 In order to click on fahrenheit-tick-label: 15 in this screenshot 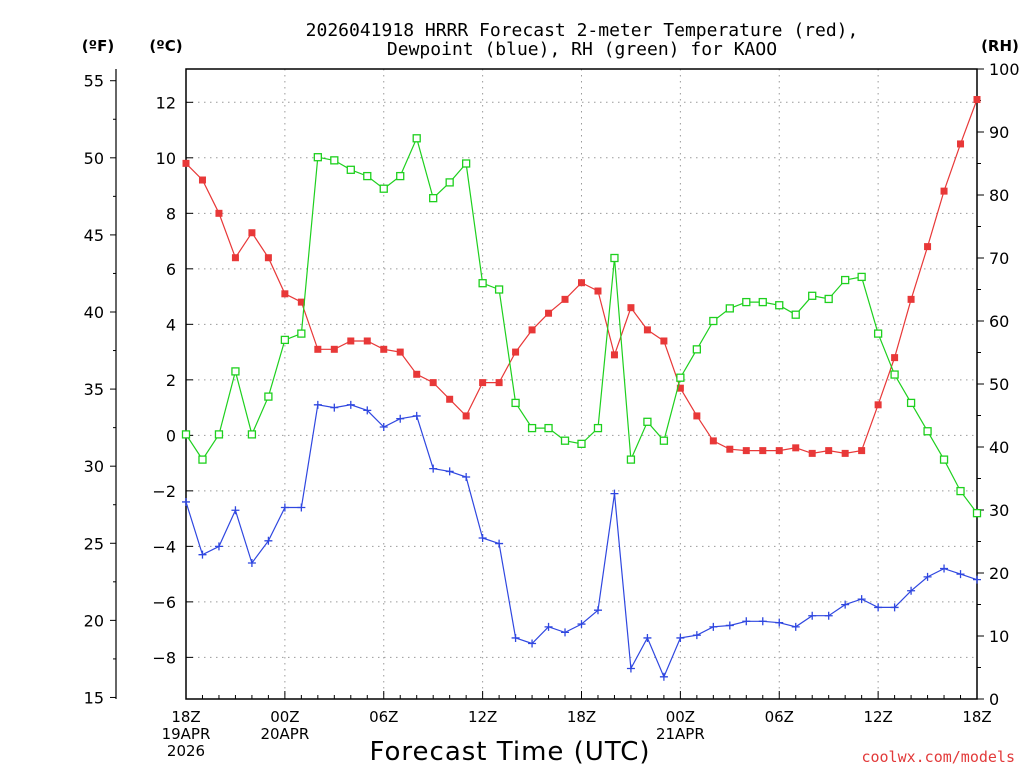, I will do `click(94, 697)`.